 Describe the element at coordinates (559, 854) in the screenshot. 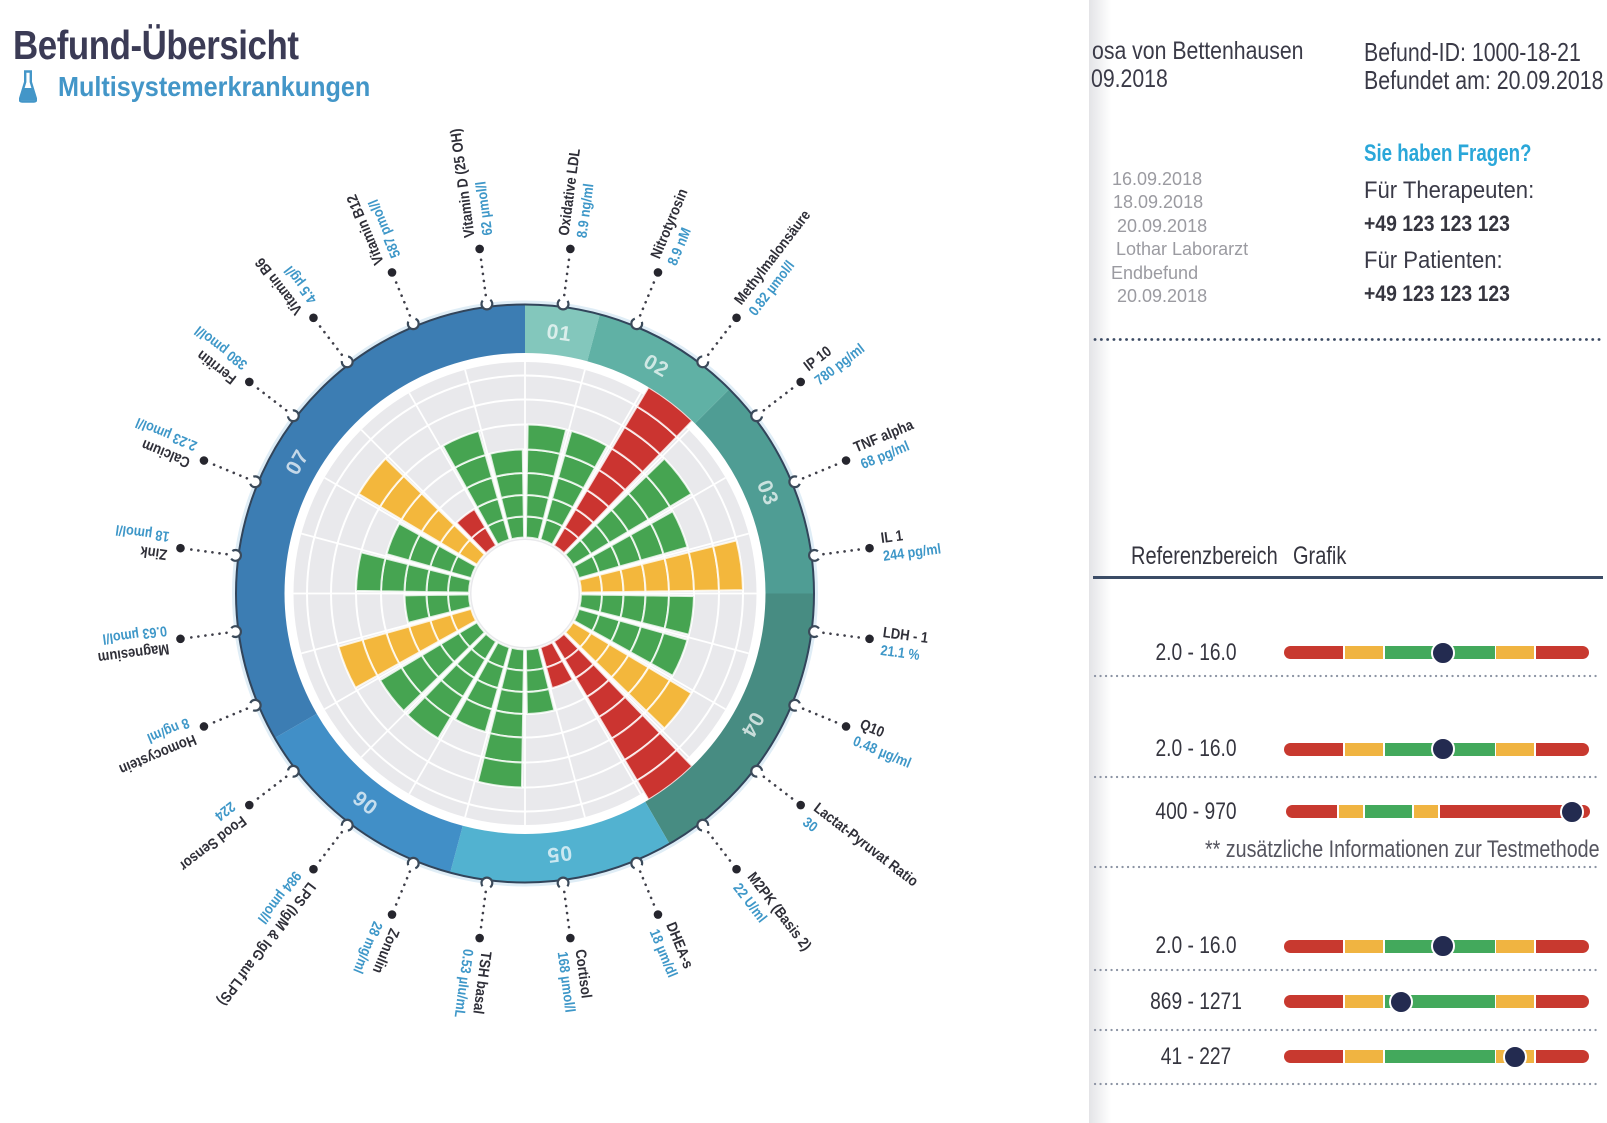

I see `svg-text: 05` at that location.